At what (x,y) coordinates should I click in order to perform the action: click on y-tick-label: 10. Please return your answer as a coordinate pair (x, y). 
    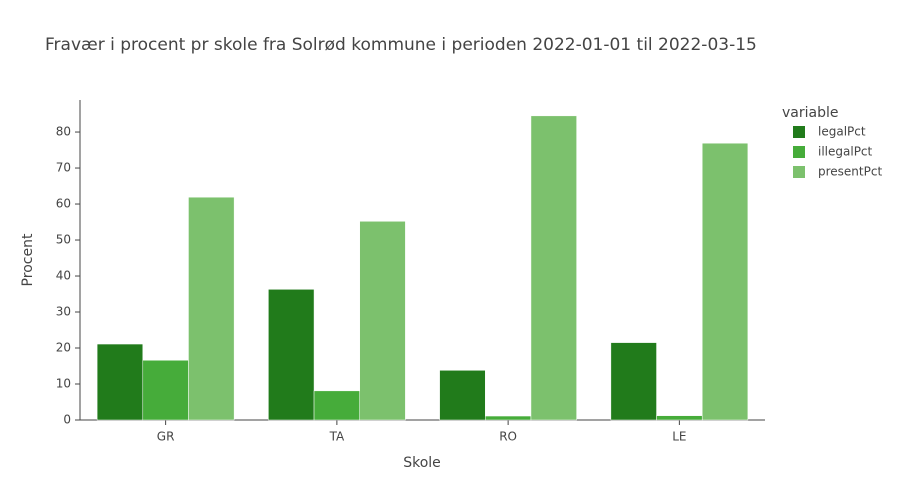
    Looking at the image, I should click on (63, 384).